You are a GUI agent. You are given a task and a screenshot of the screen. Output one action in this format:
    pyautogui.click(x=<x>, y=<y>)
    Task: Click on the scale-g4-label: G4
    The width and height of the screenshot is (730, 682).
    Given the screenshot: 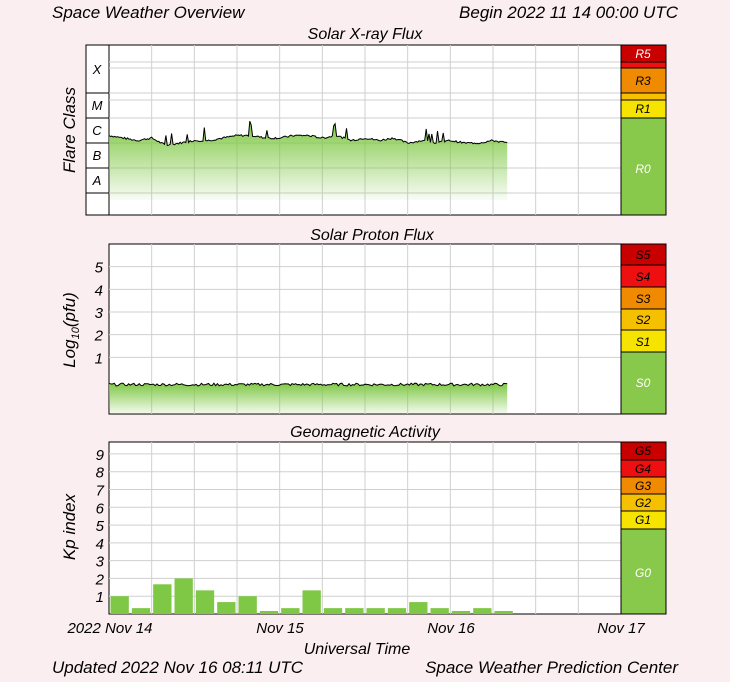 What is the action you would take?
    pyautogui.click(x=643, y=469)
    